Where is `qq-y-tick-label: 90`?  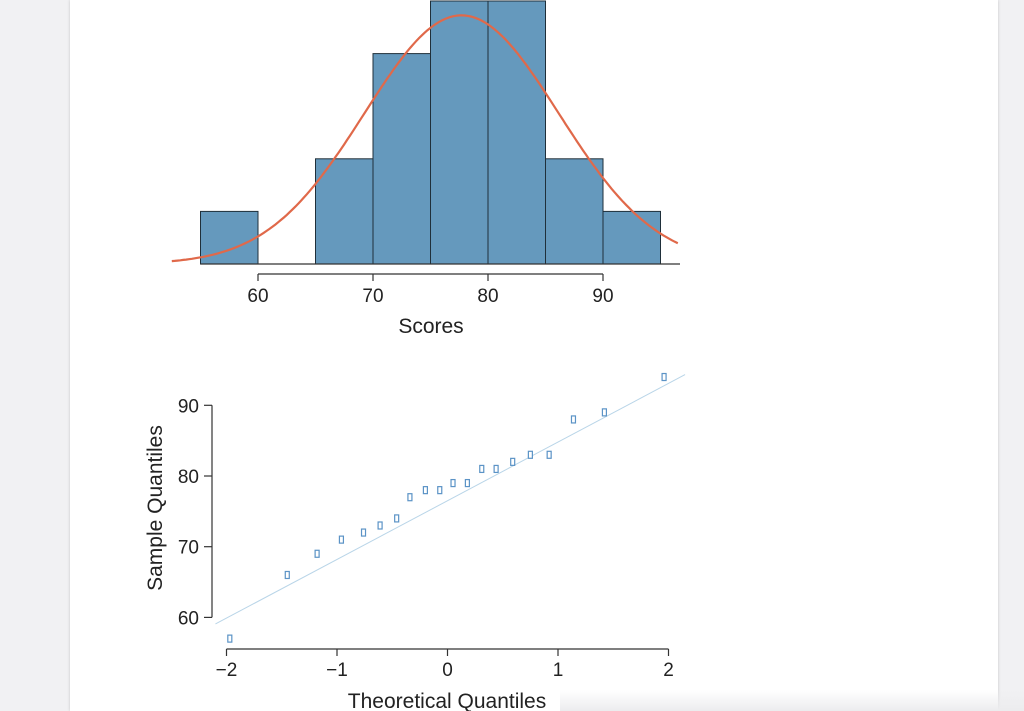 qq-y-tick-label: 90 is located at coordinates (188, 406).